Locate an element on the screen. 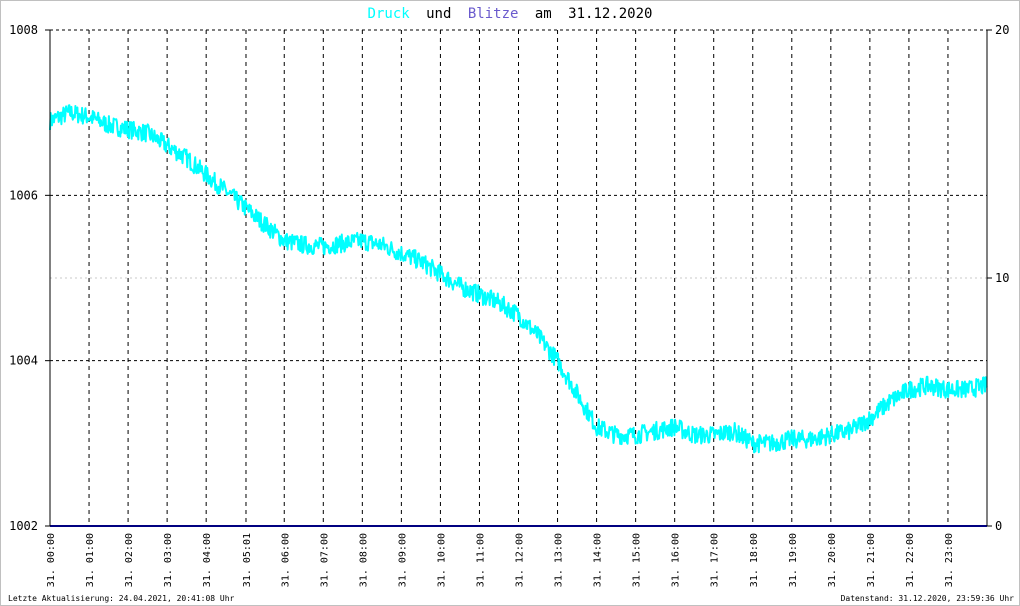  x-tick-label: 31. 03:00 is located at coordinates (168, 560).